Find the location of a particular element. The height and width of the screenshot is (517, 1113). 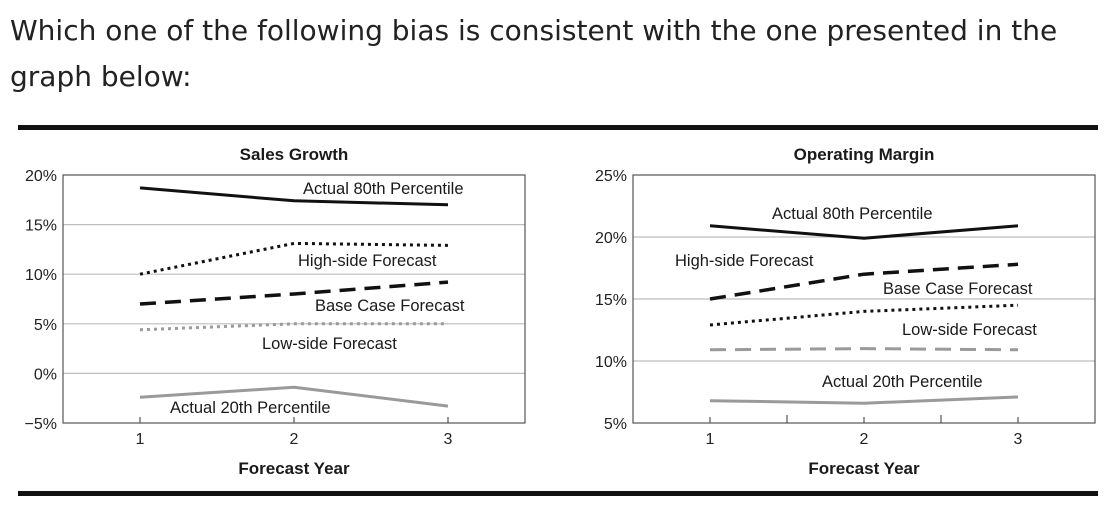

bottom-rule is located at coordinates (558, 493).